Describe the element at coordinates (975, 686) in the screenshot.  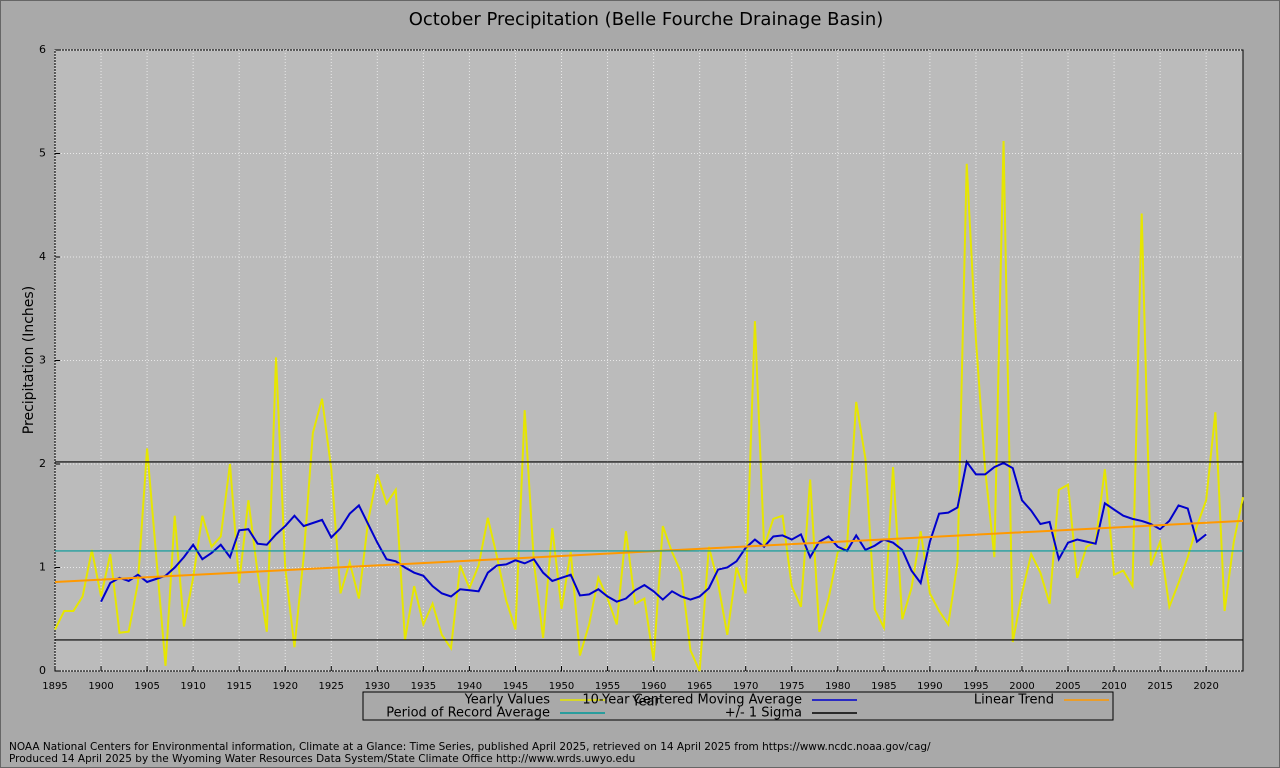
I see `x-tick-label: 1995` at that location.